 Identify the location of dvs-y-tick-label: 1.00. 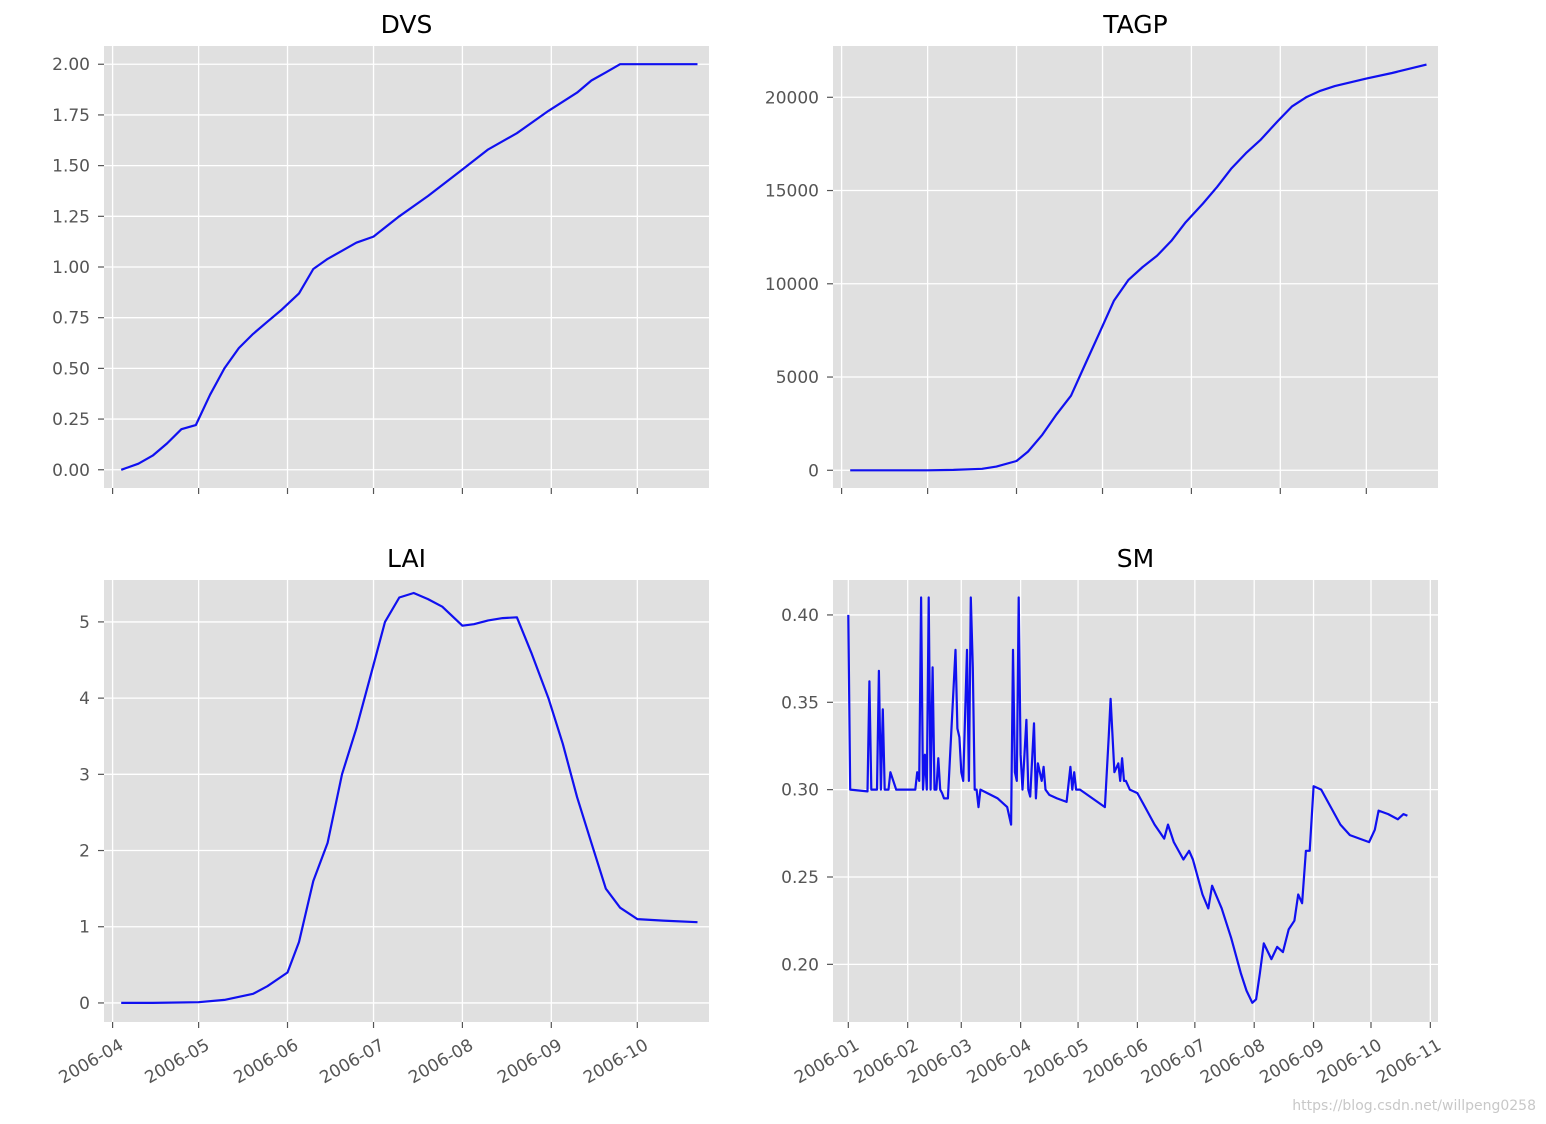
(71, 268).